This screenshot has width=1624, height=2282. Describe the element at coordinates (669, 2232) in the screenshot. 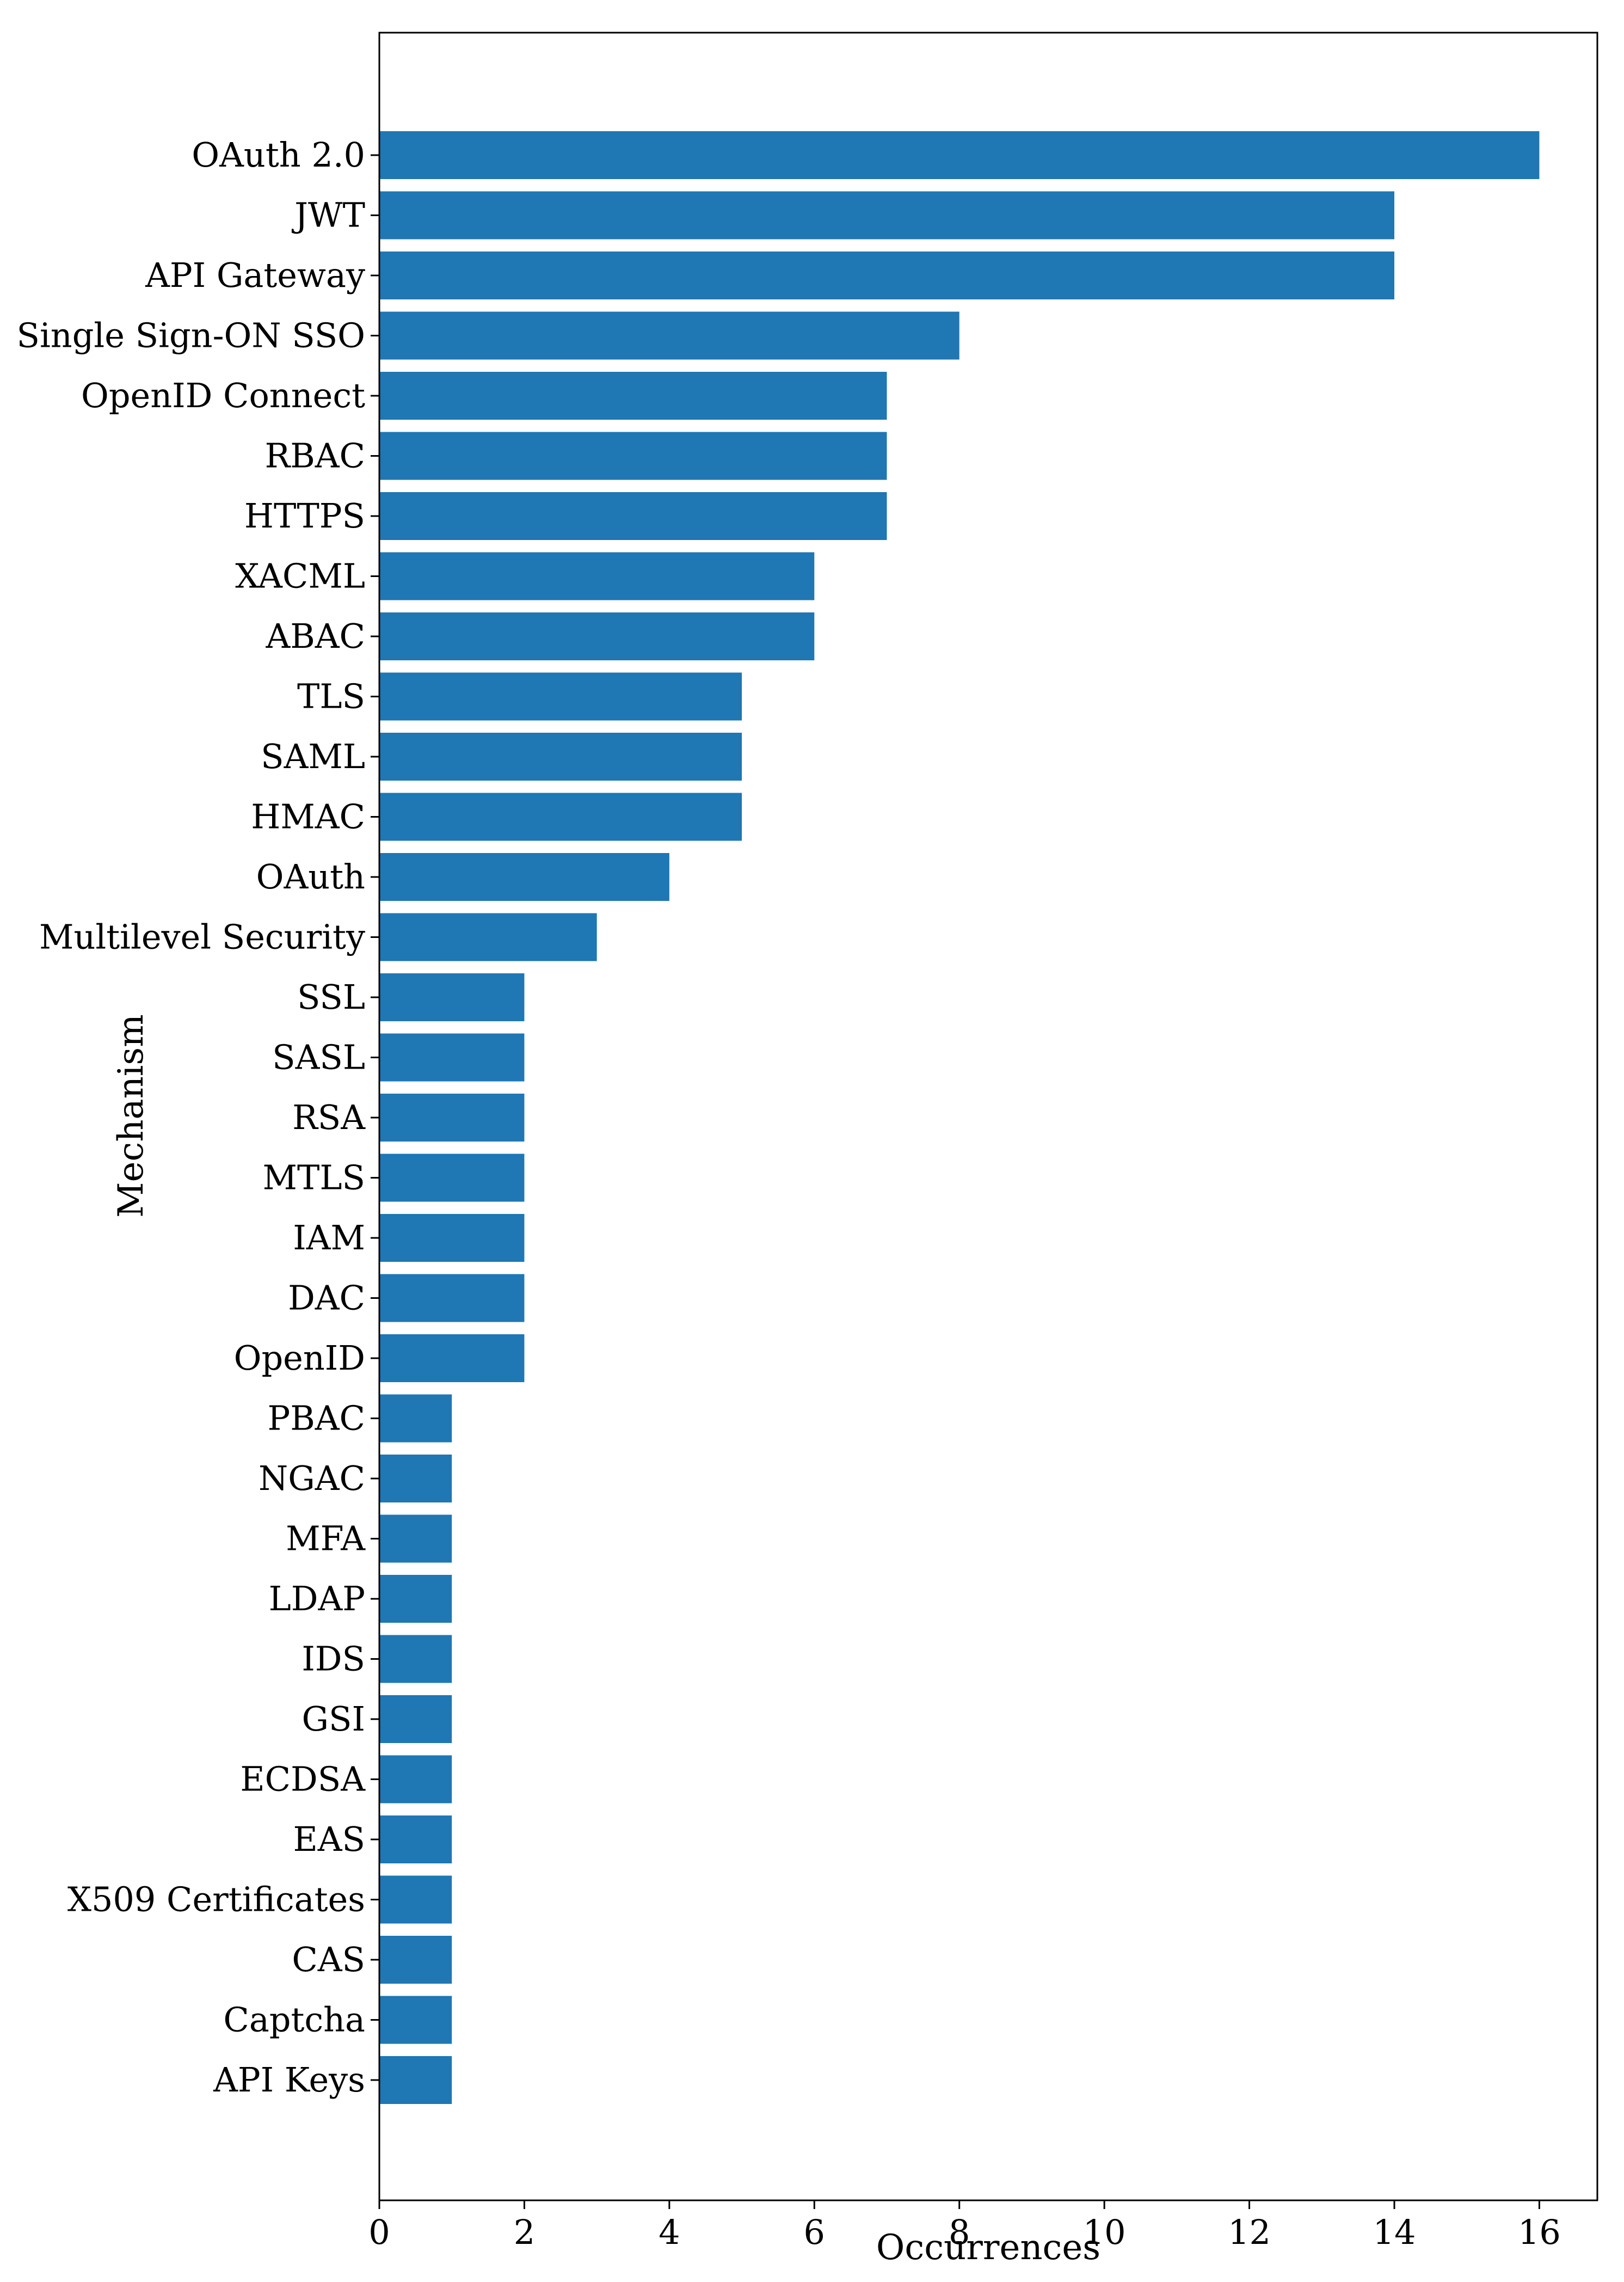

I see `x-tick-label: 4` at that location.